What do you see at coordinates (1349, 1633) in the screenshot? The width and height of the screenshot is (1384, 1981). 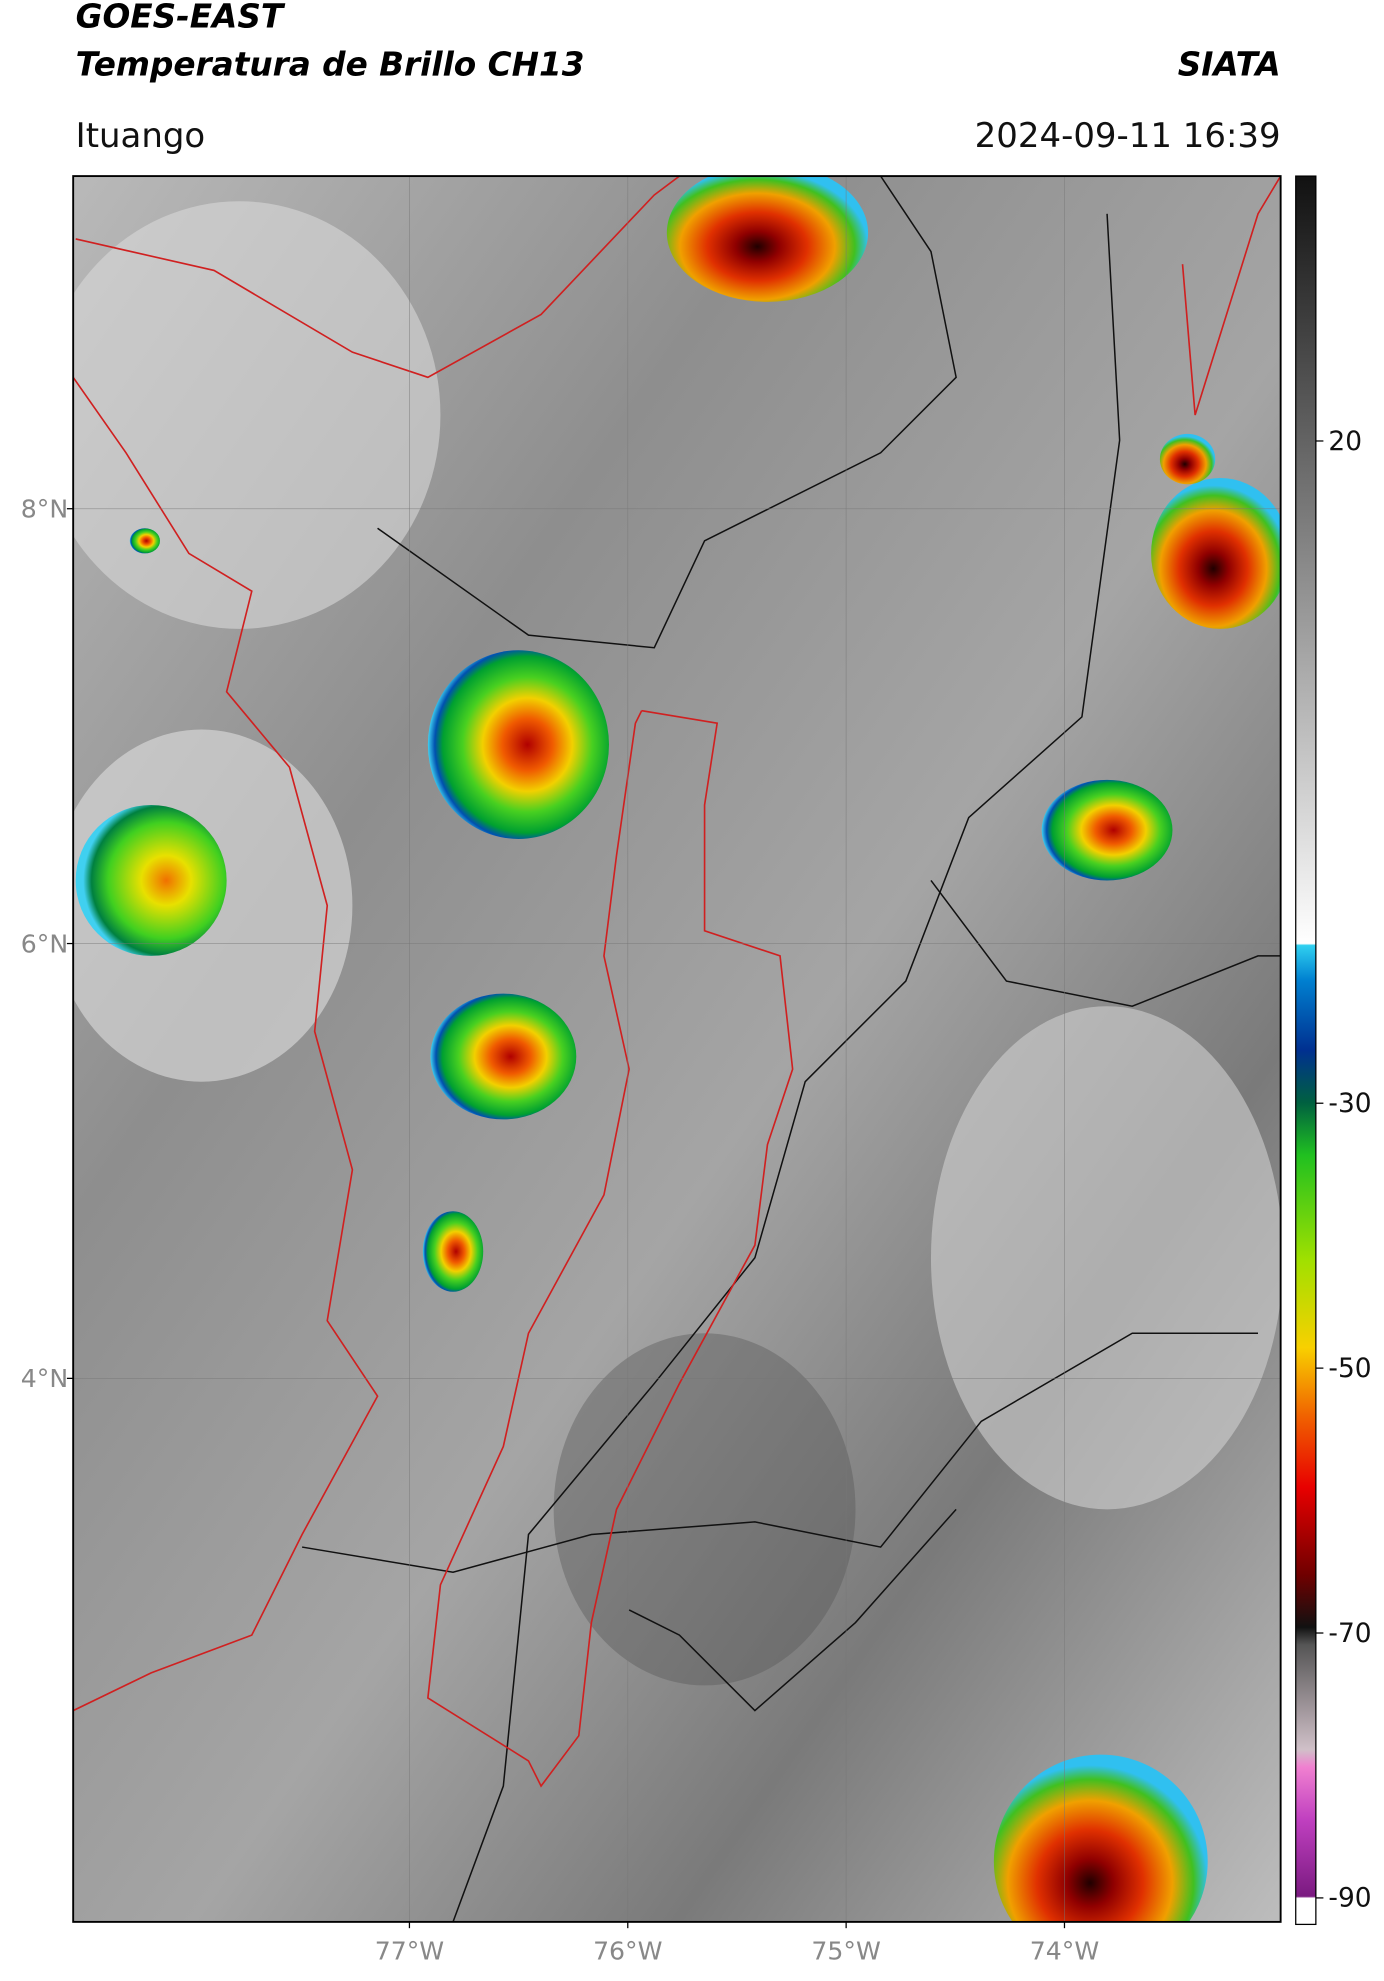 I see `colorbar-tick-label: -70` at bounding box center [1349, 1633].